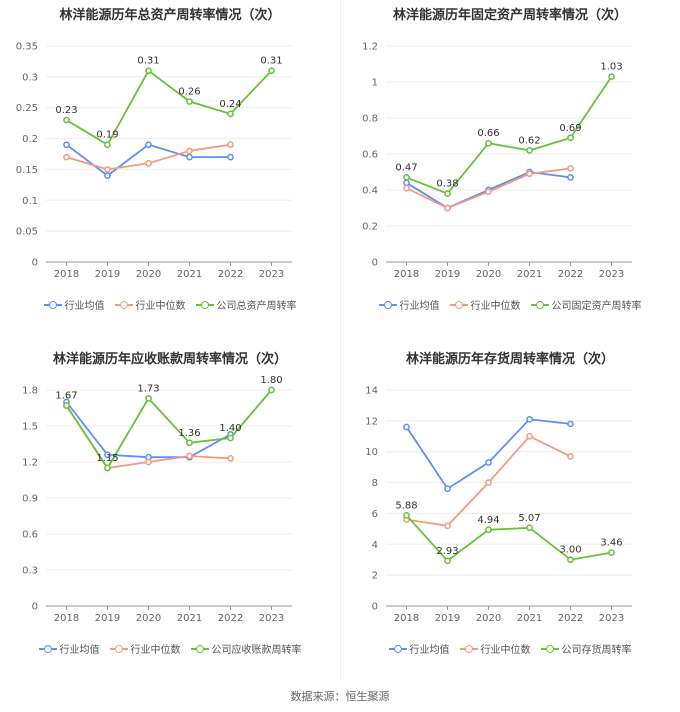 The height and width of the screenshot is (712, 680). I want to click on vertical-divider, so click(340, 340).